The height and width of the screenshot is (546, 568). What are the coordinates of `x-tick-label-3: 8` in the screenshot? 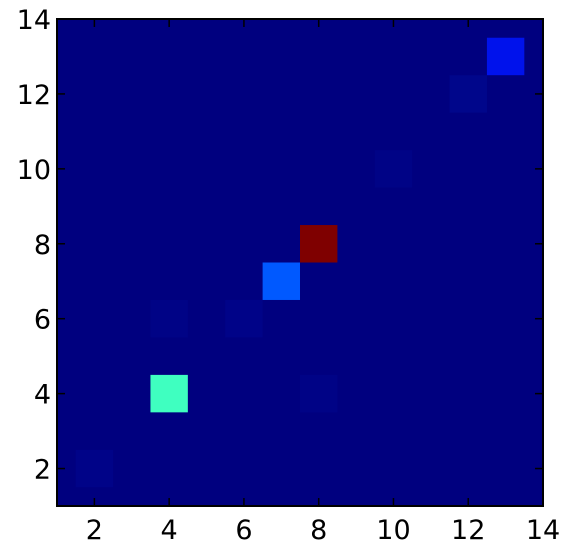 It's located at (318, 530).